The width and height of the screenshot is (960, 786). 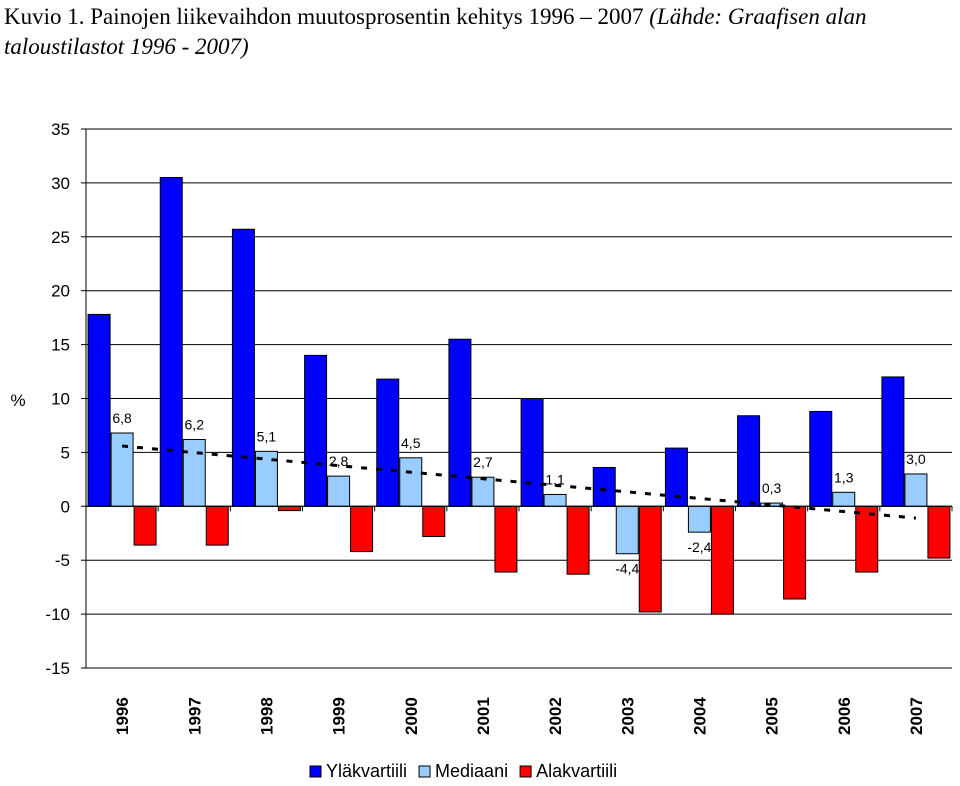 I want to click on x-tick-label: 1998, so click(x=266, y=716).